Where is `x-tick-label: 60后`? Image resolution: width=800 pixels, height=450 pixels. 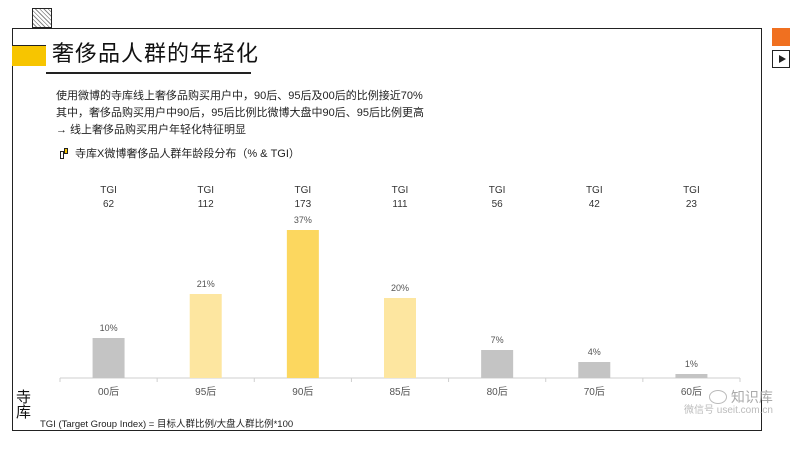 x-tick-label: 60后 is located at coordinates (691, 392).